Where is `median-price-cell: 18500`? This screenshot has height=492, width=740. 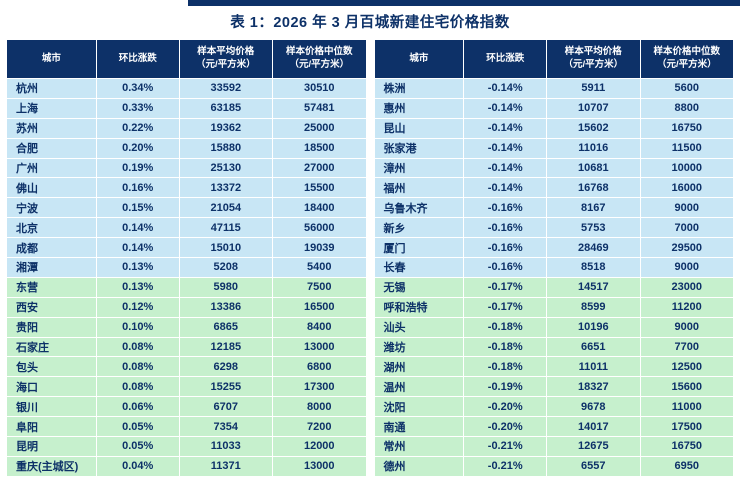 median-price-cell: 18500 is located at coordinates (319, 148).